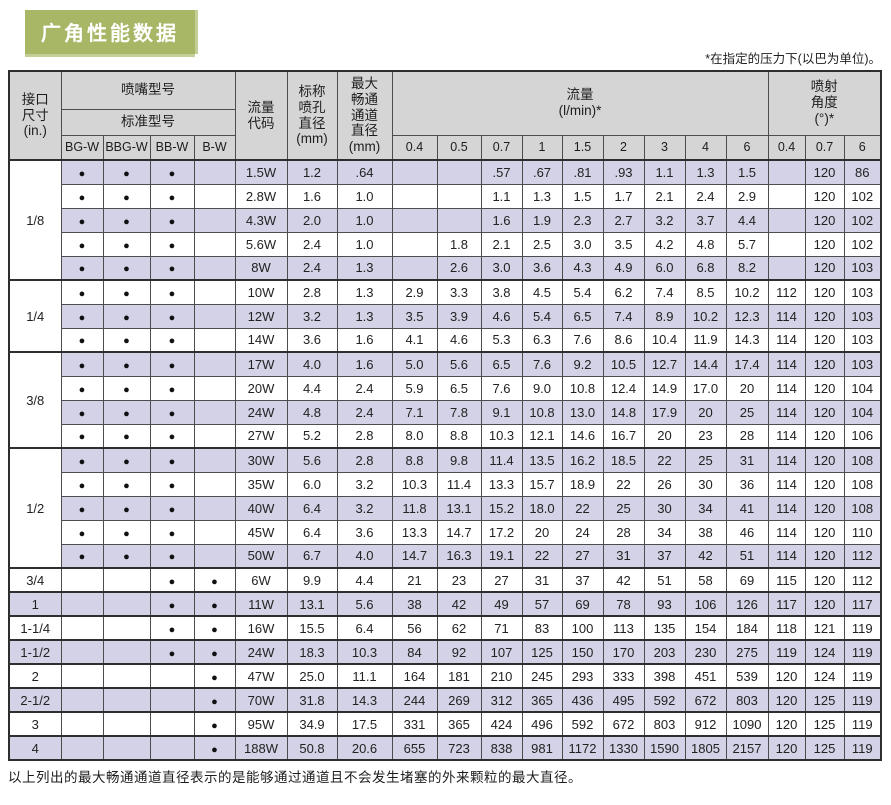 This screenshot has height=805, width=891. I want to click on passage-diameter-cell: 1.0, so click(364, 220).